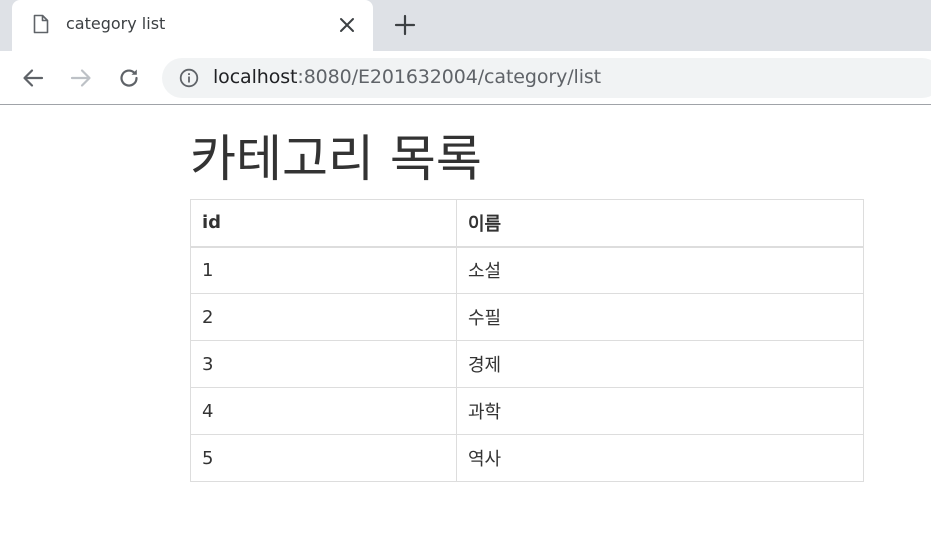  Describe the element at coordinates (660, 223) in the screenshot. I see `column-header-name: 이름` at that location.